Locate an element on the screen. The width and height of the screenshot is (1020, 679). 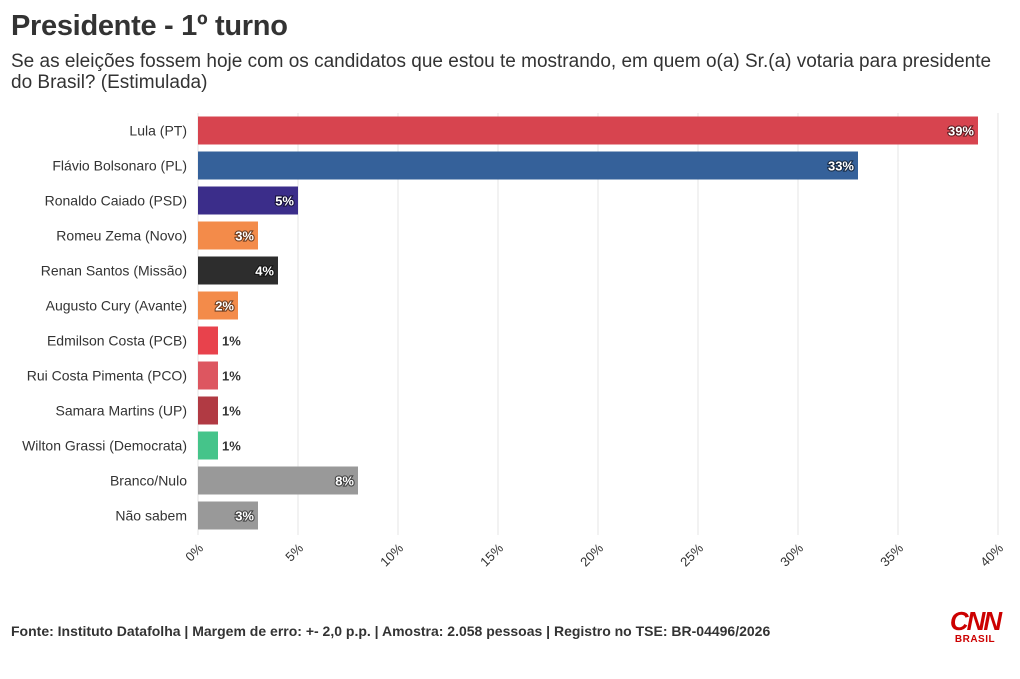
logo-text: CNN is located at coordinates (975, 621).